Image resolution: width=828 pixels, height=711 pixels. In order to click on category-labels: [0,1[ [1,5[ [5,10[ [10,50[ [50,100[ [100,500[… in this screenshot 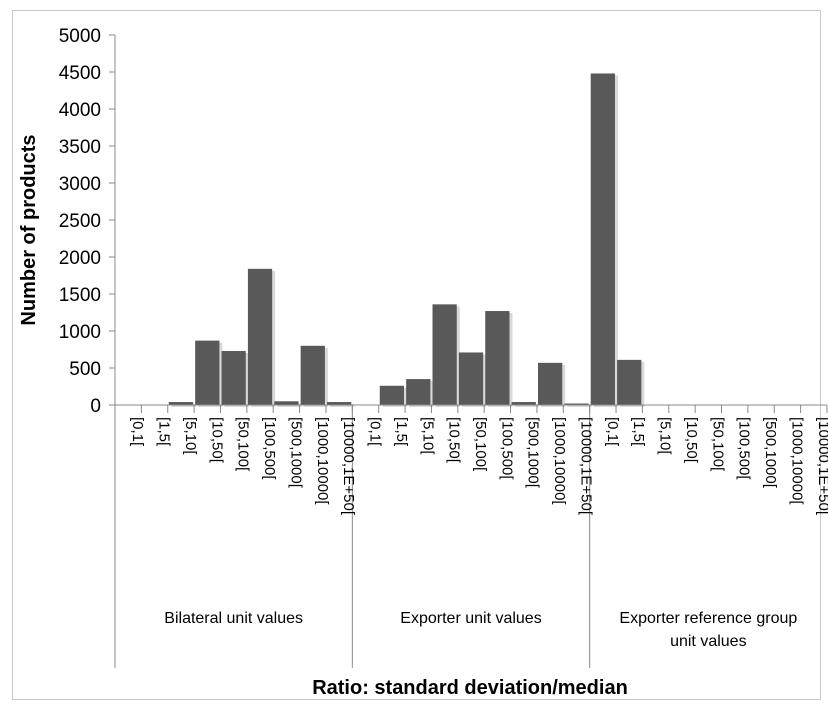, I will do `click(478, 466)`.